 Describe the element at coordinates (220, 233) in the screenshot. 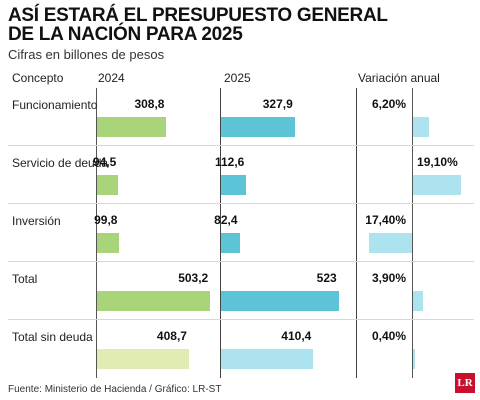

I see `divider-2024-2025` at that location.